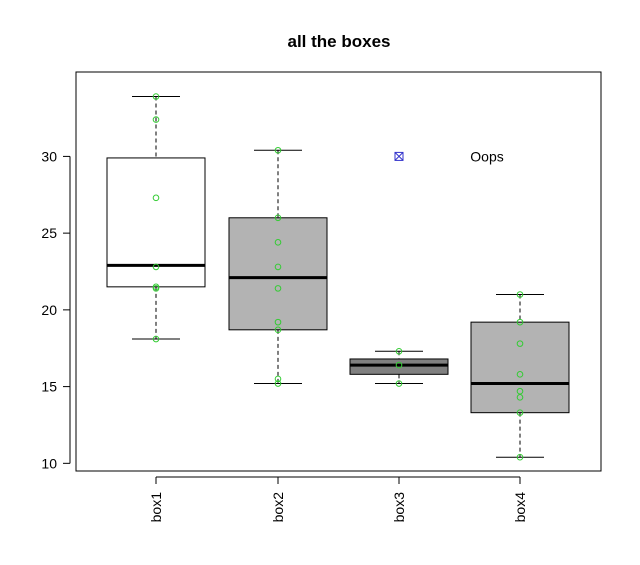 The height and width of the screenshot is (565, 640). What do you see at coordinates (338, 499) in the screenshot?
I see `x-axis: box1 box2 box3 box4` at bounding box center [338, 499].